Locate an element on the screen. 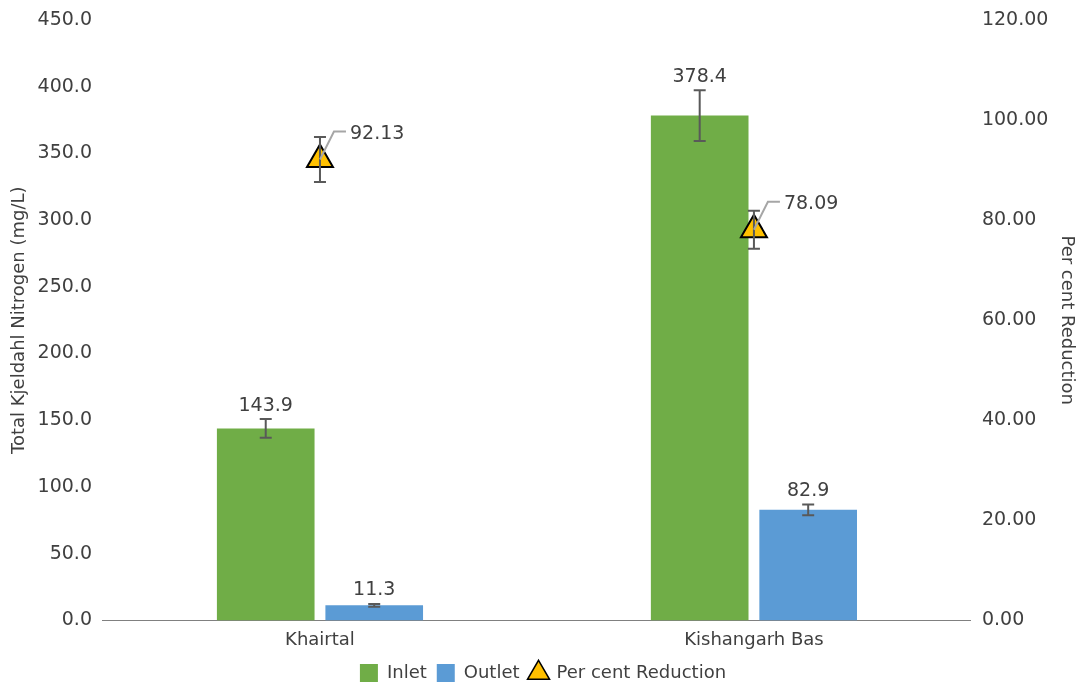 This screenshot has height=692, width=1086. data-label: 78.09 is located at coordinates (811, 202).